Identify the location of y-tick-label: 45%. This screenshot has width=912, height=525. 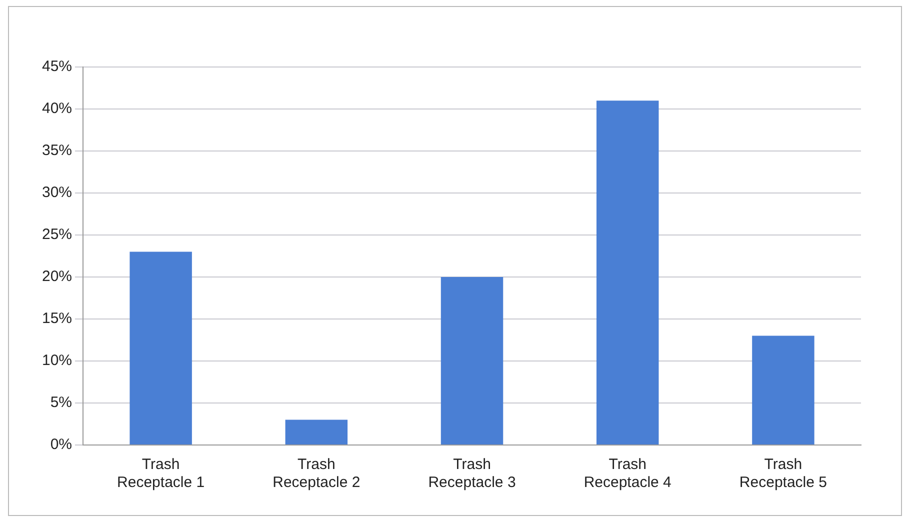
(57, 67).